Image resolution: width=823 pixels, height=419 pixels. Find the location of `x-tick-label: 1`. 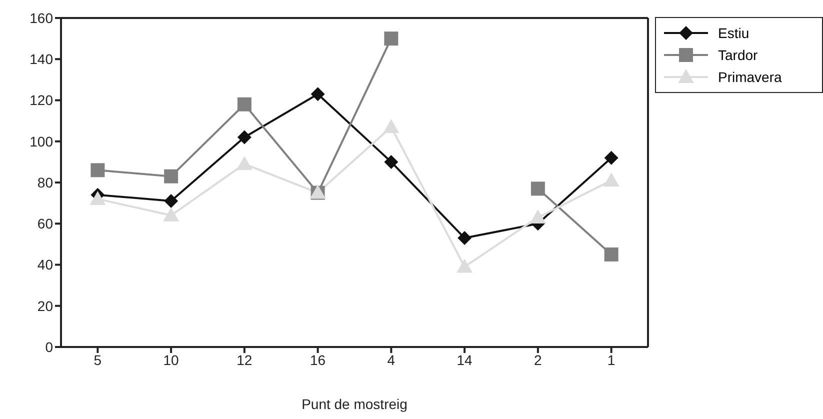

x-tick-label: 1 is located at coordinates (611, 360).